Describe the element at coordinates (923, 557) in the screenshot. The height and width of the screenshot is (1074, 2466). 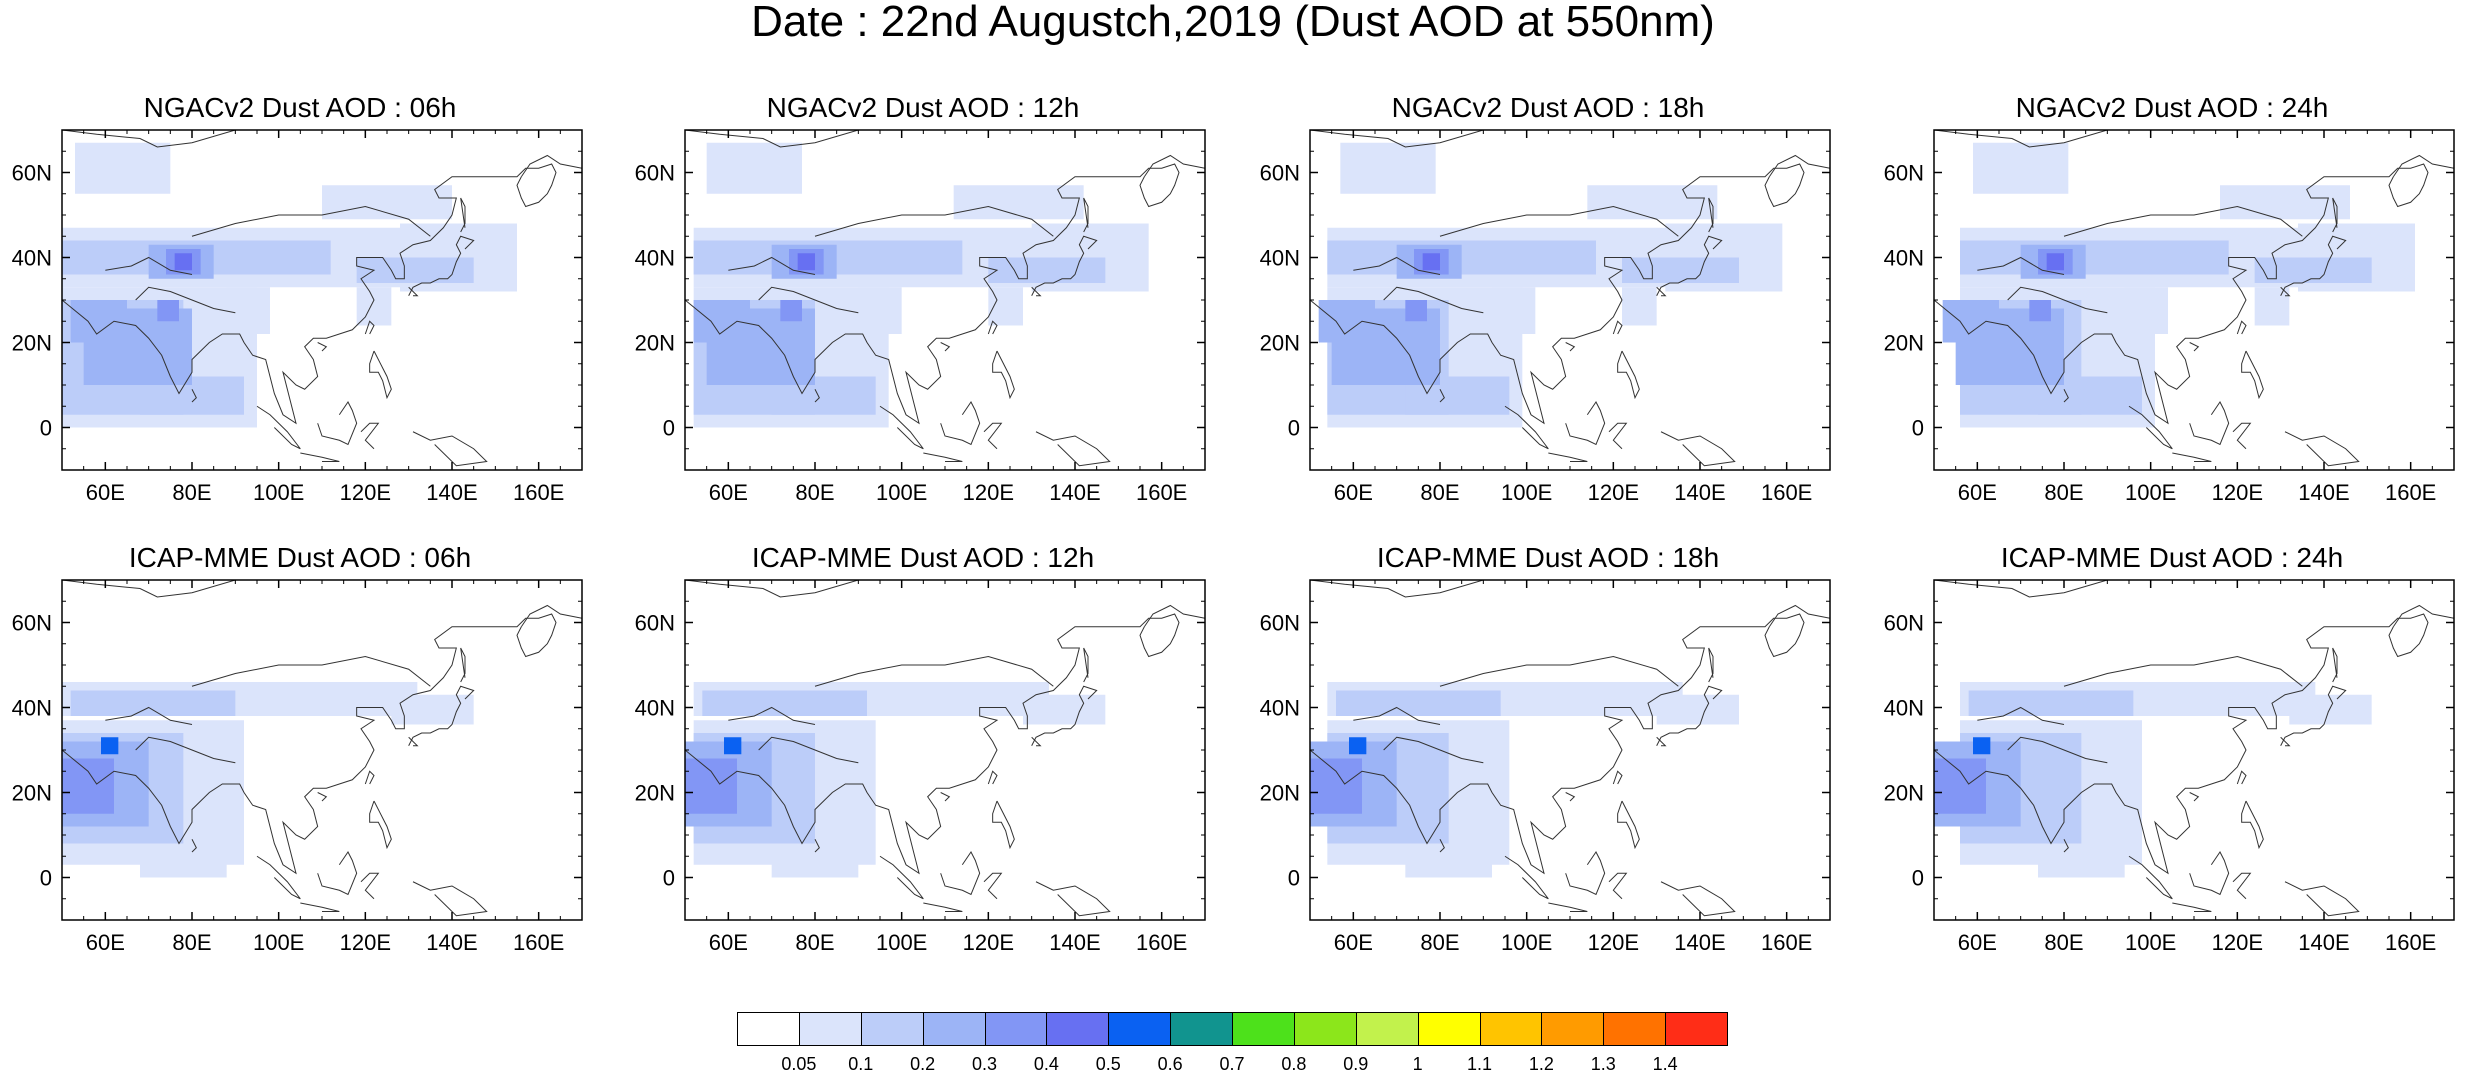
I see `panel-title: ICAP-MME Dust AOD : 12h` at that location.